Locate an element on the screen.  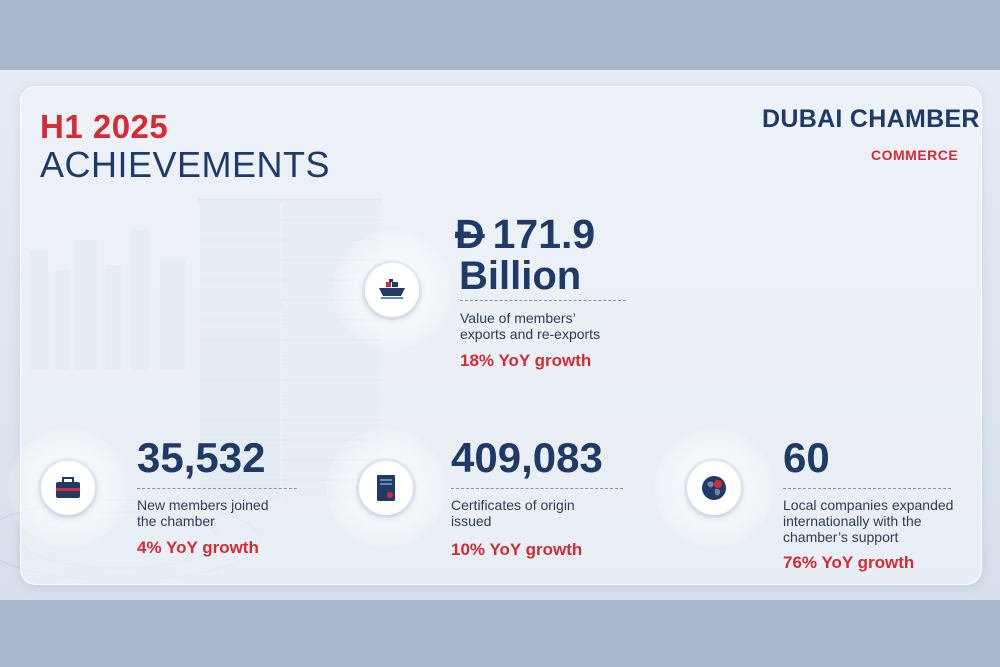
heading-title: ACHIEVEMENTS is located at coordinates (185, 164).